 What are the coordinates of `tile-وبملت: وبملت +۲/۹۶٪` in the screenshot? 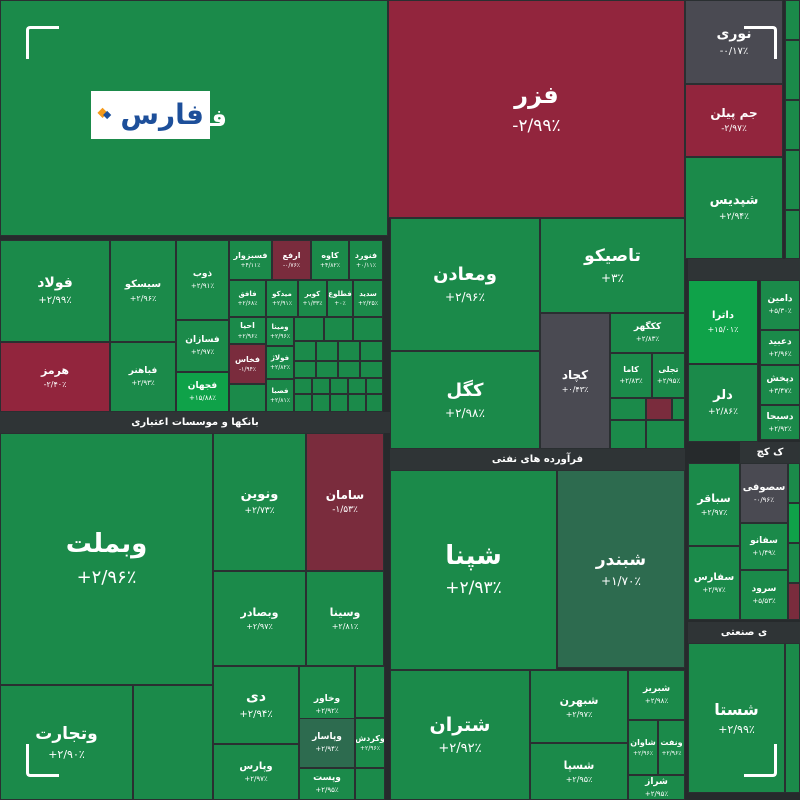 It's located at (106, 559).